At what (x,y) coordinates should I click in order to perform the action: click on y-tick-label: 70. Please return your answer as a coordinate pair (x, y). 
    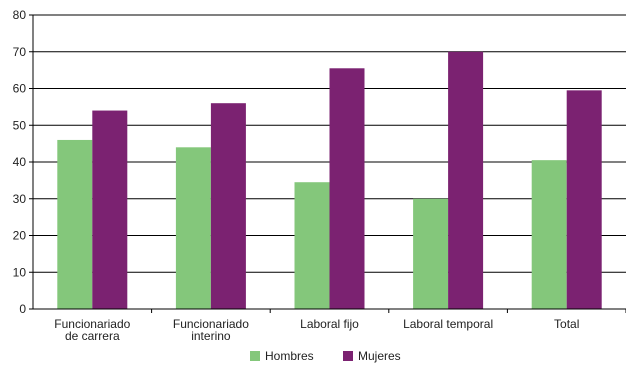
    Looking at the image, I should click on (20, 52).